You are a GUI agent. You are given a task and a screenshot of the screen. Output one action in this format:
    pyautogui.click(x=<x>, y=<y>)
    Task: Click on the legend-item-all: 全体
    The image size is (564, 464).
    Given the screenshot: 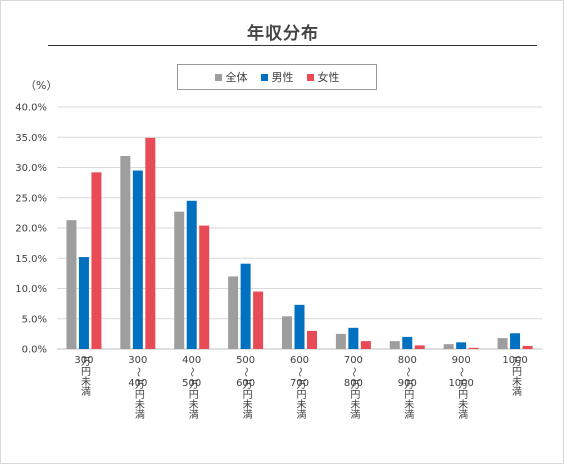 What is the action you would take?
    pyautogui.click(x=231, y=77)
    